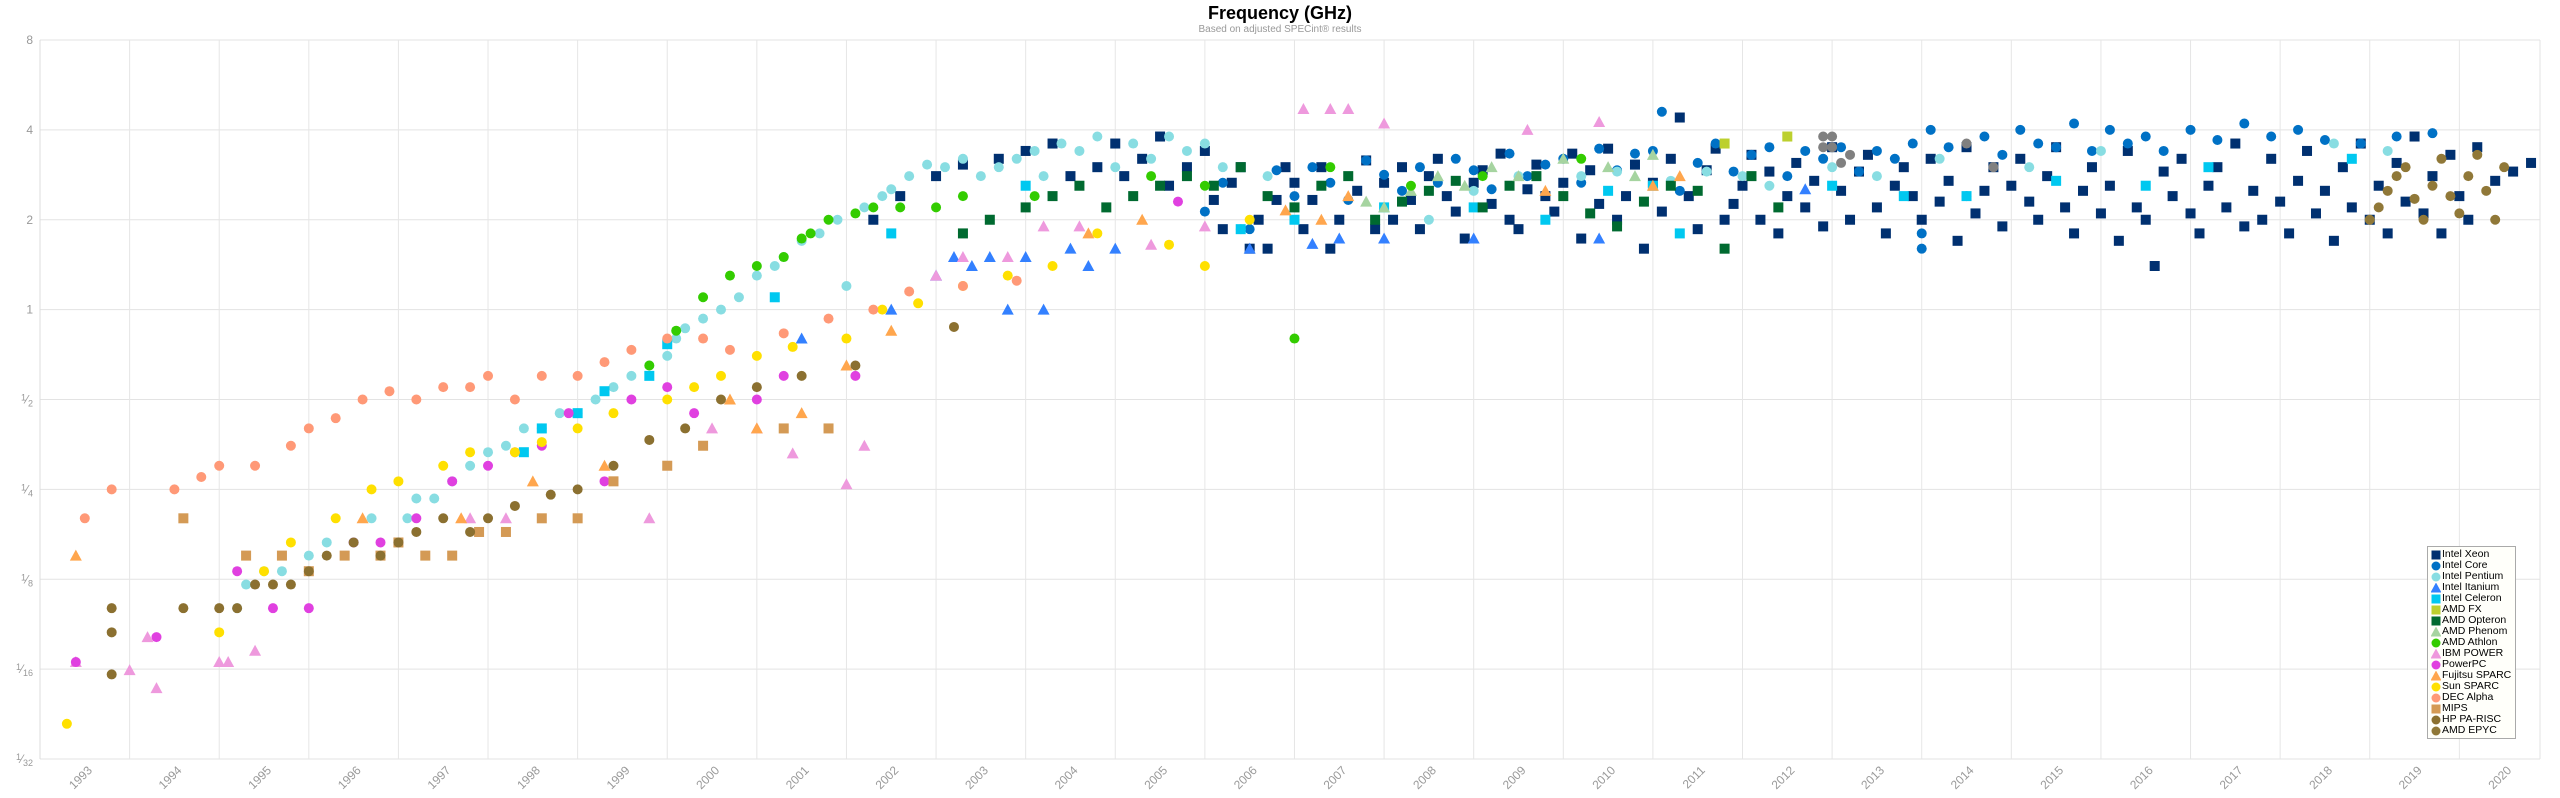  What do you see at coordinates (2473, 565) in the screenshot?
I see `legend-item: Intel Core` at bounding box center [2473, 565].